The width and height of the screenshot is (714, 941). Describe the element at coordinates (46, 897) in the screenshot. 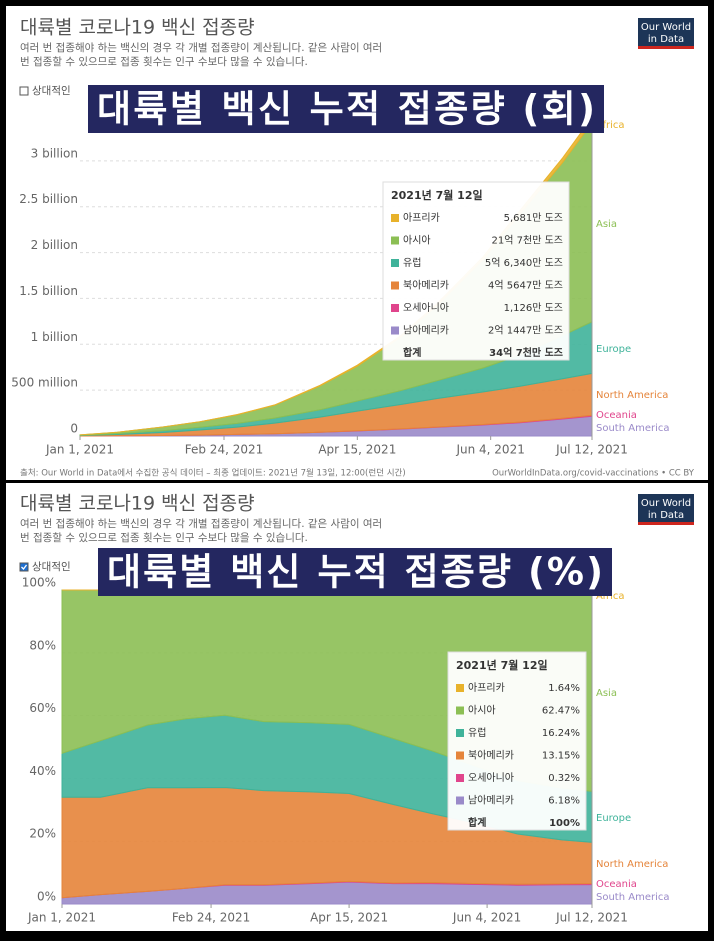

I see `y-tick-label: 0%` at that location.